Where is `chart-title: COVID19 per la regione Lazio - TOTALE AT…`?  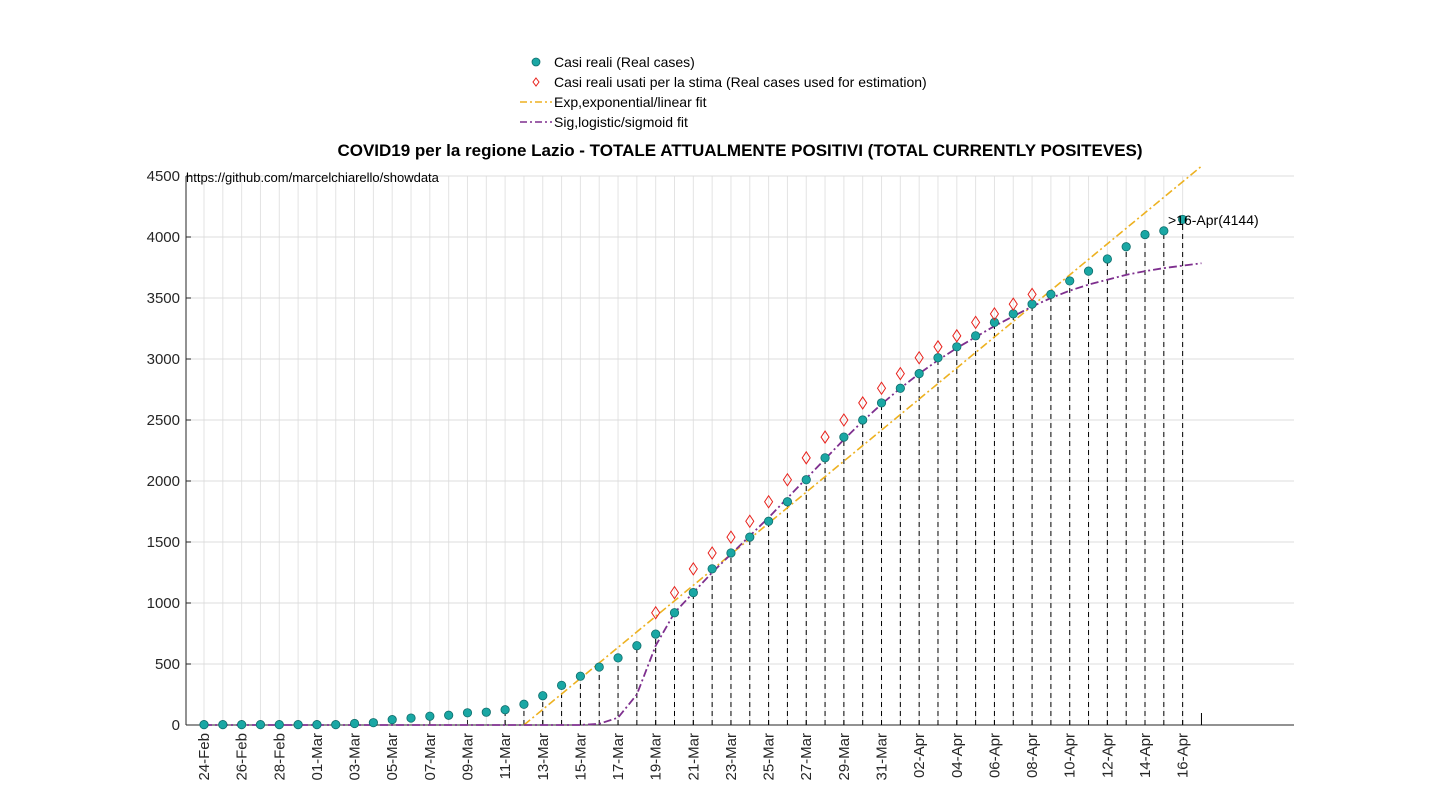 chart-title: COVID19 per la regione Lazio - TOTALE AT… is located at coordinates (740, 150).